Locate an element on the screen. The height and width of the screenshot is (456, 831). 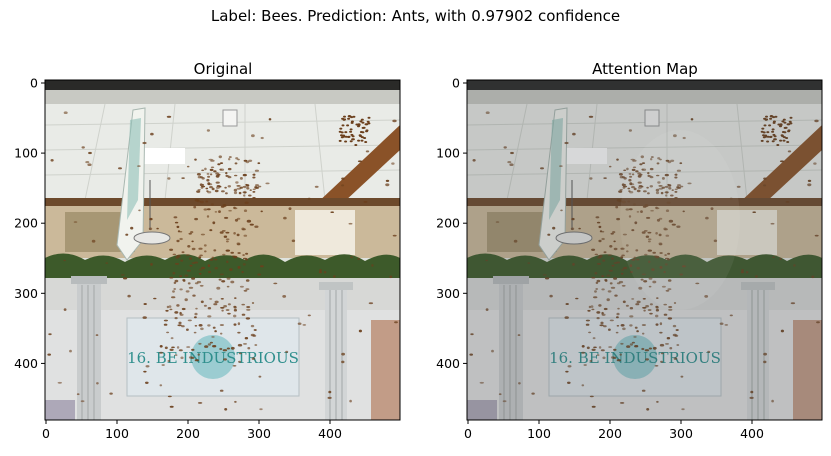
original-xtick-label: 0 is located at coordinates (46, 433).